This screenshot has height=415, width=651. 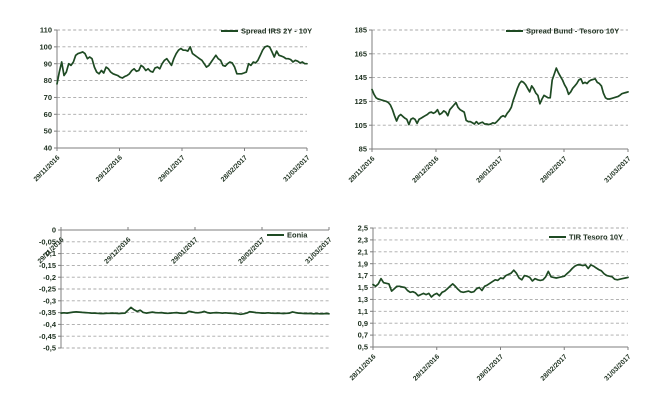 I want to click on x-tick-label: 29/11/2016, so click(x=47, y=168).